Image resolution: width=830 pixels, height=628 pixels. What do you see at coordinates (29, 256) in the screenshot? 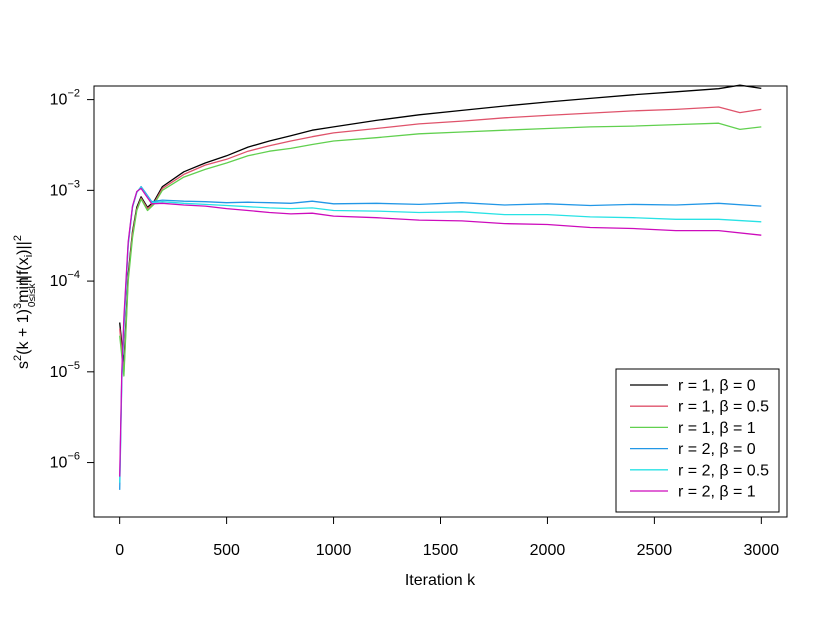
I see `y-label-norm-sub: i` at bounding box center [29, 256].